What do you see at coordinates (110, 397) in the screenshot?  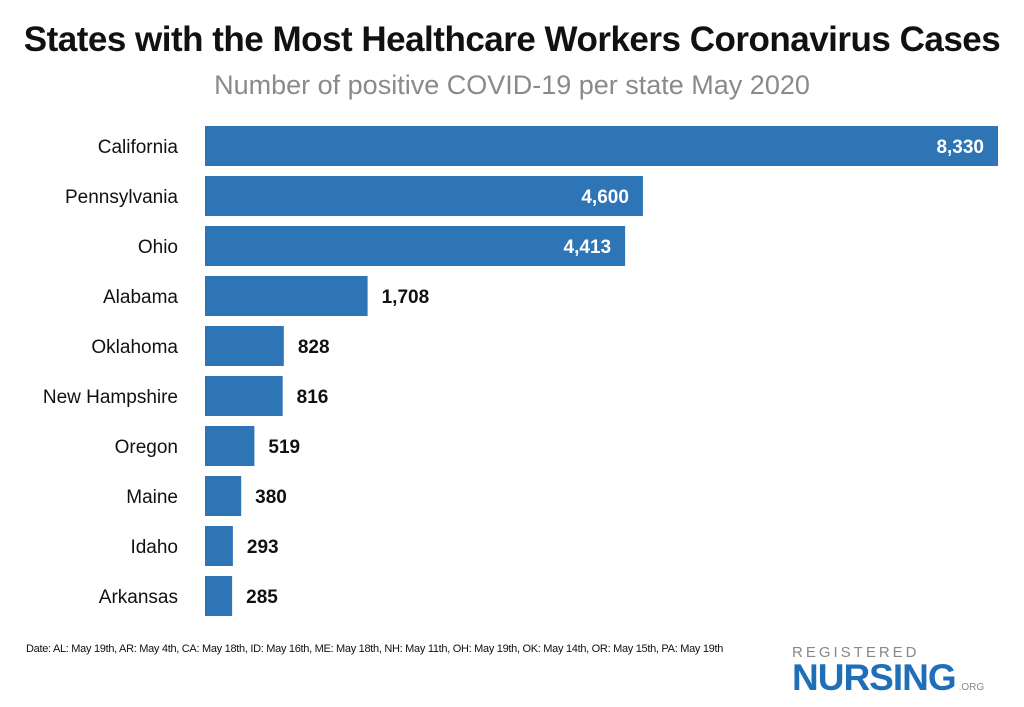 I see `category-label: New Hampshire` at bounding box center [110, 397].